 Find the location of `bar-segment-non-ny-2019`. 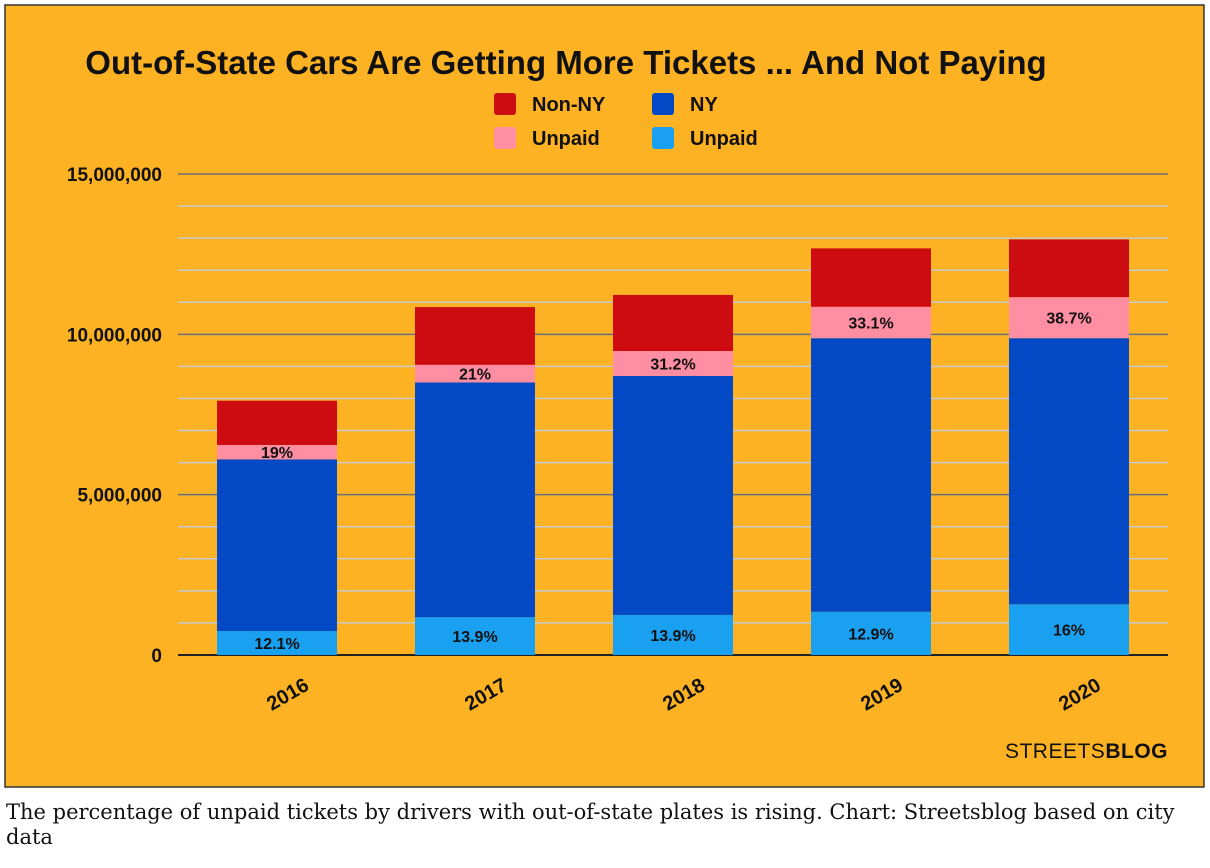

bar-segment-non-ny-2019 is located at coordinates (871, 277).